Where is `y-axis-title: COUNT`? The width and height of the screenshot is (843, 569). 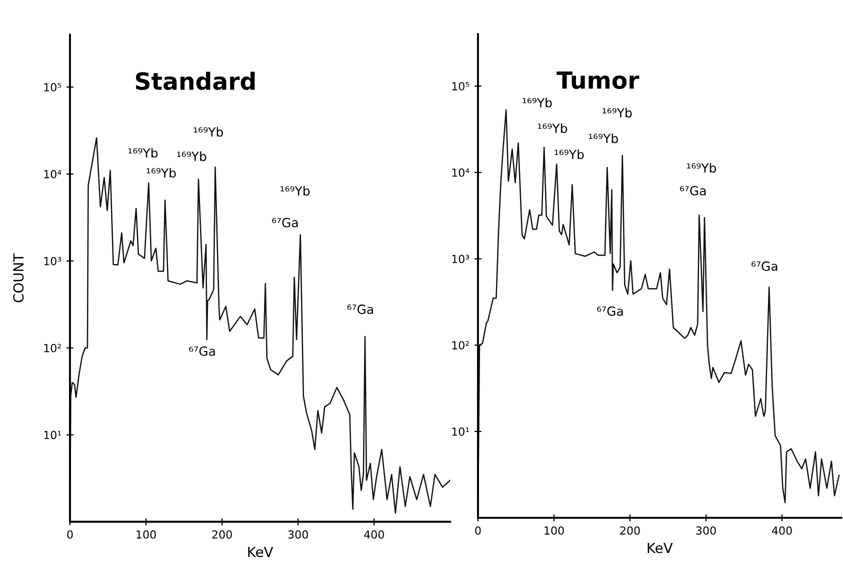 y-axis-title: COUNT is located at coordinates (18, 277).